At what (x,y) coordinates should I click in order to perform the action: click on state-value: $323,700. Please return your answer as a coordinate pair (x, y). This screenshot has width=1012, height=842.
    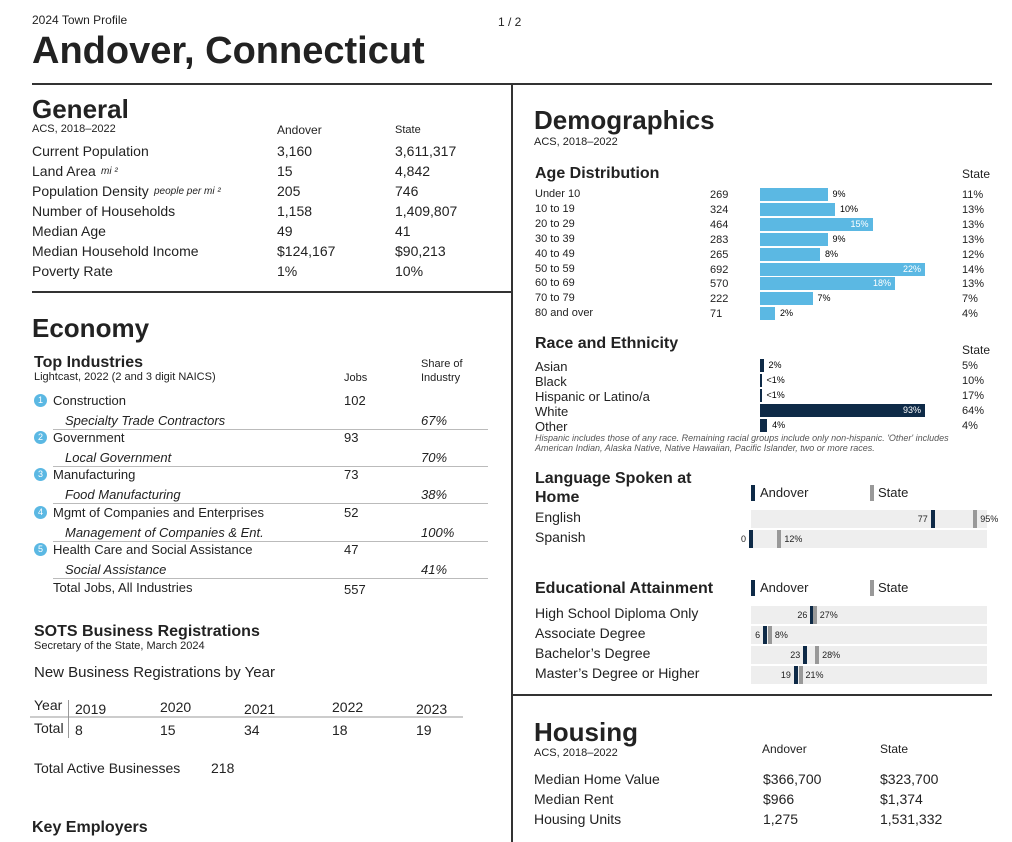
    Looking at the image, I should click on (909, 779).